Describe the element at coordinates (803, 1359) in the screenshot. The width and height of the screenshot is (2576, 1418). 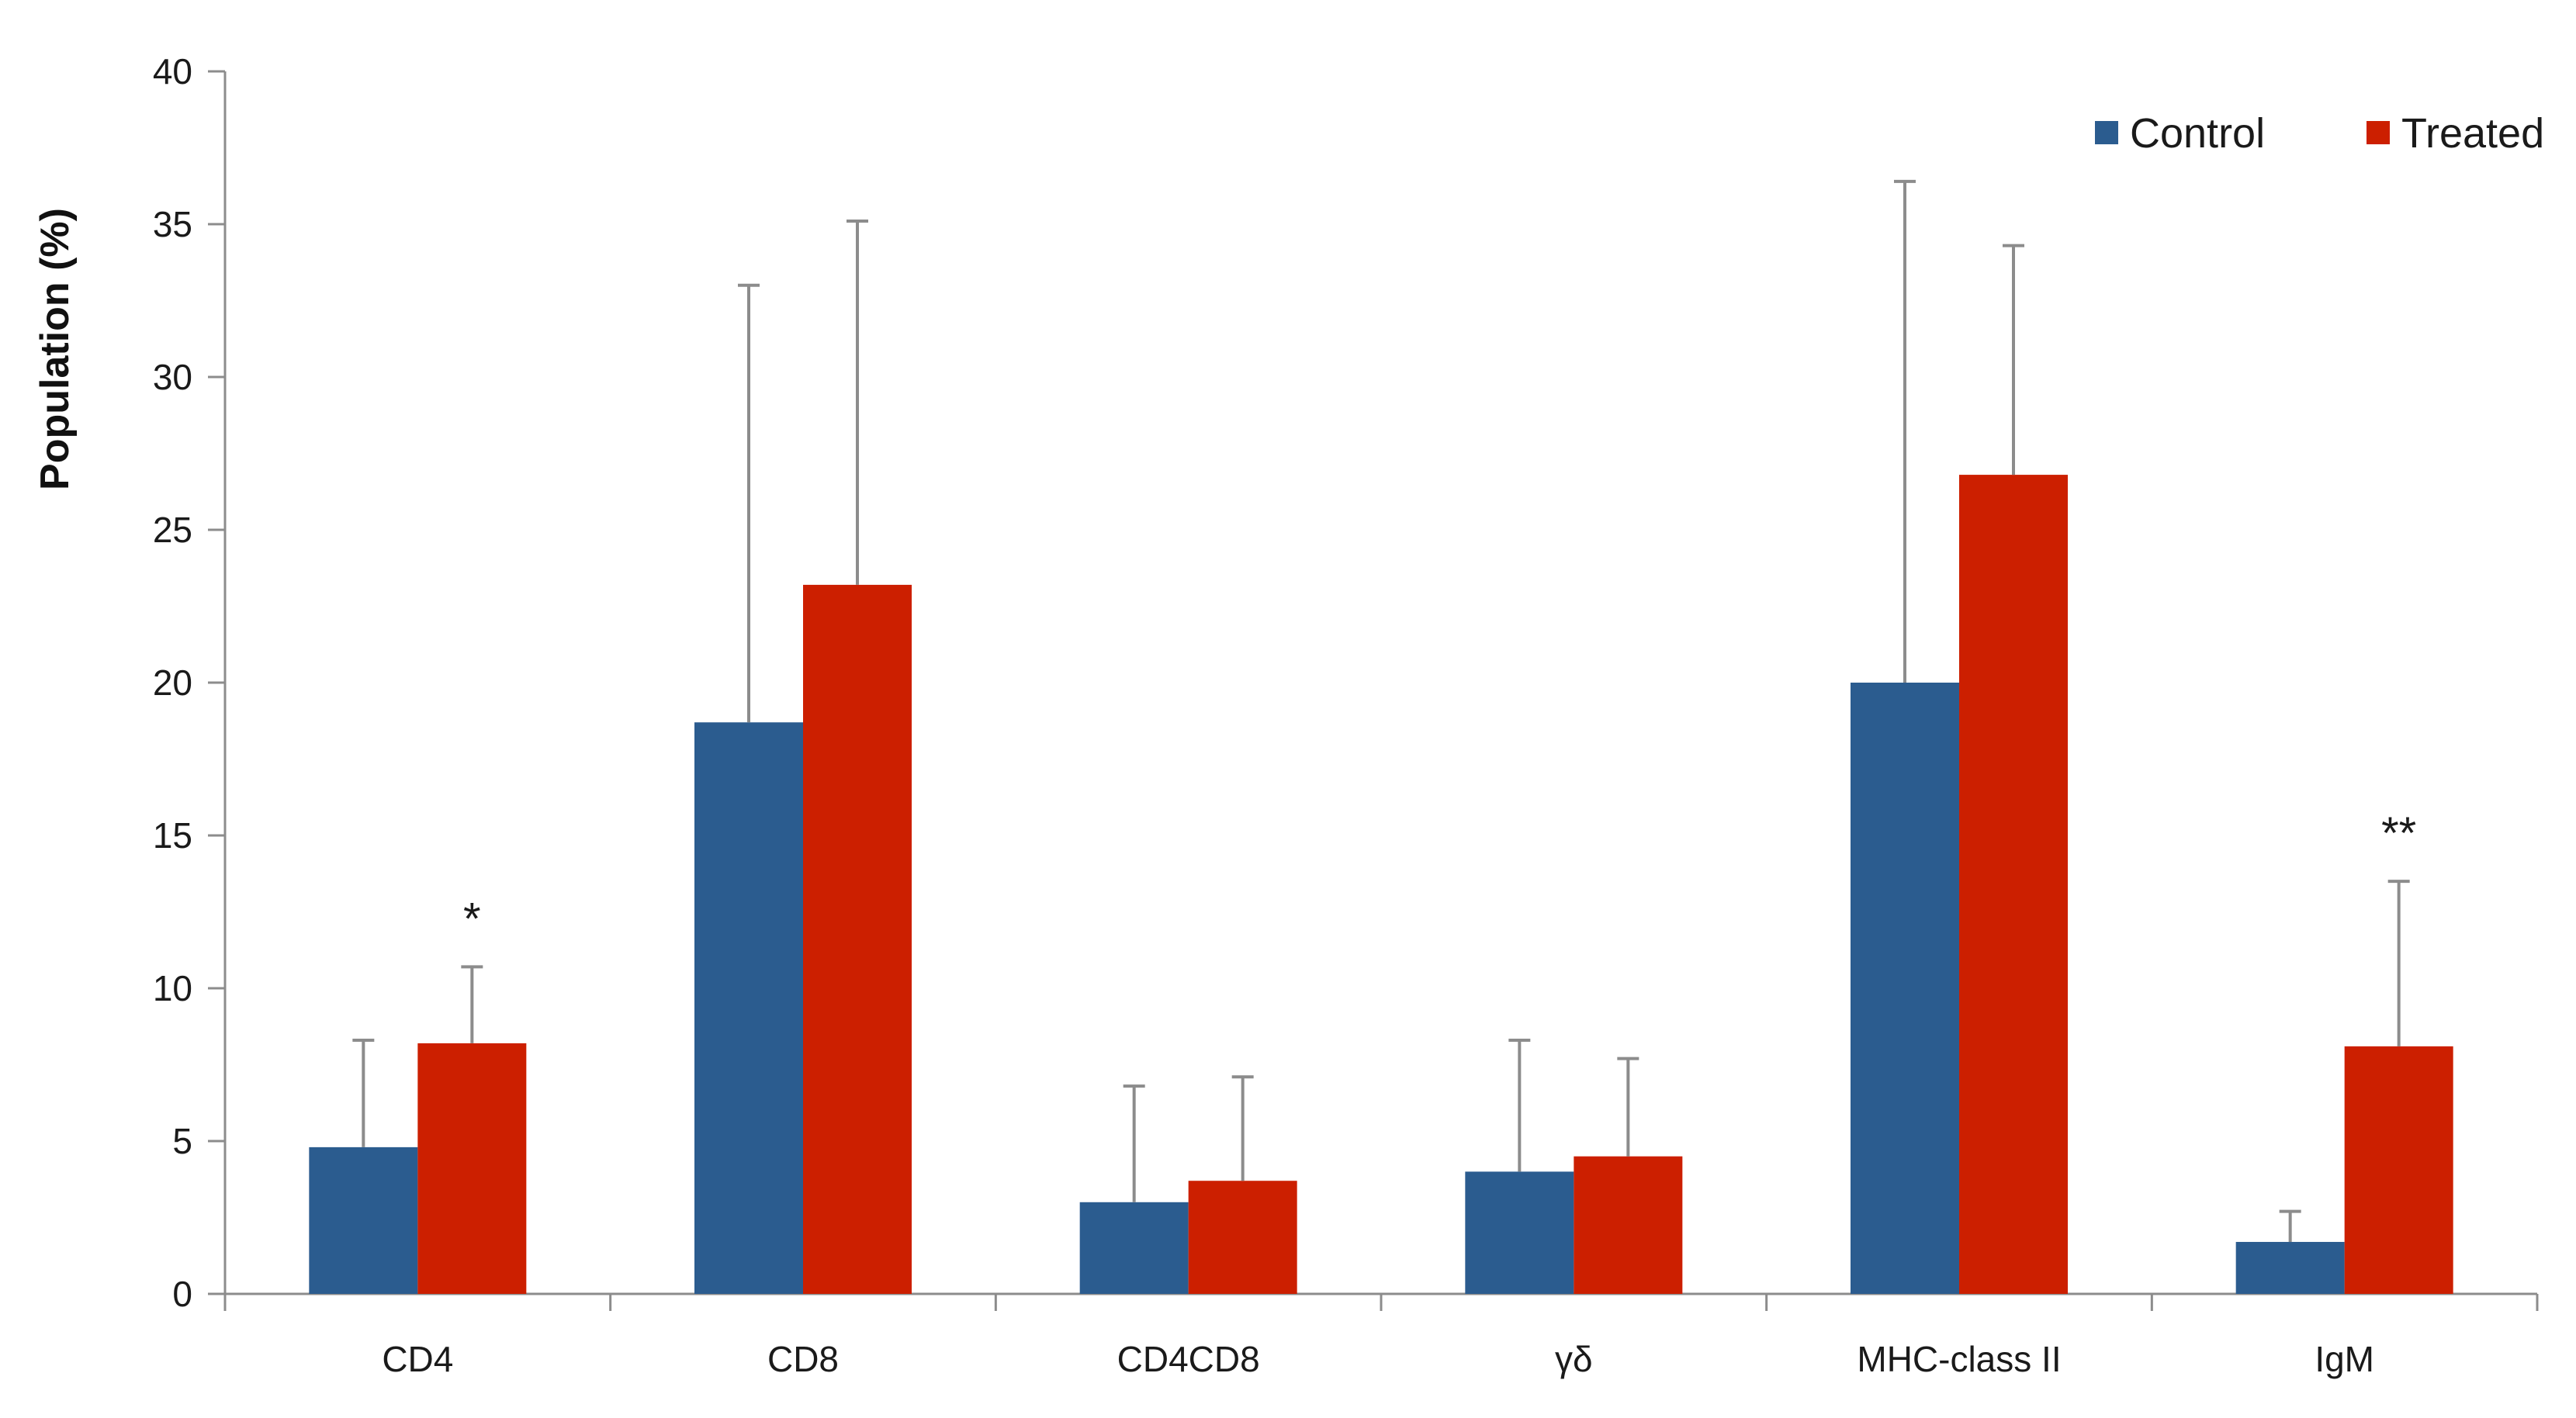
I see `x-tick-label: CD8` at that location.